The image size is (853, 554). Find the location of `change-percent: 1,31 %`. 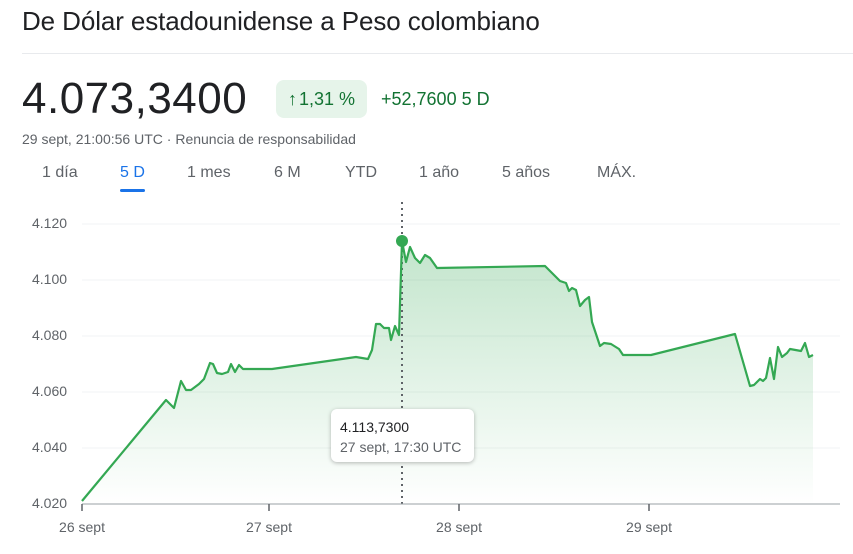

change-percent: 1,31 % is located at coordinates (327, 98).